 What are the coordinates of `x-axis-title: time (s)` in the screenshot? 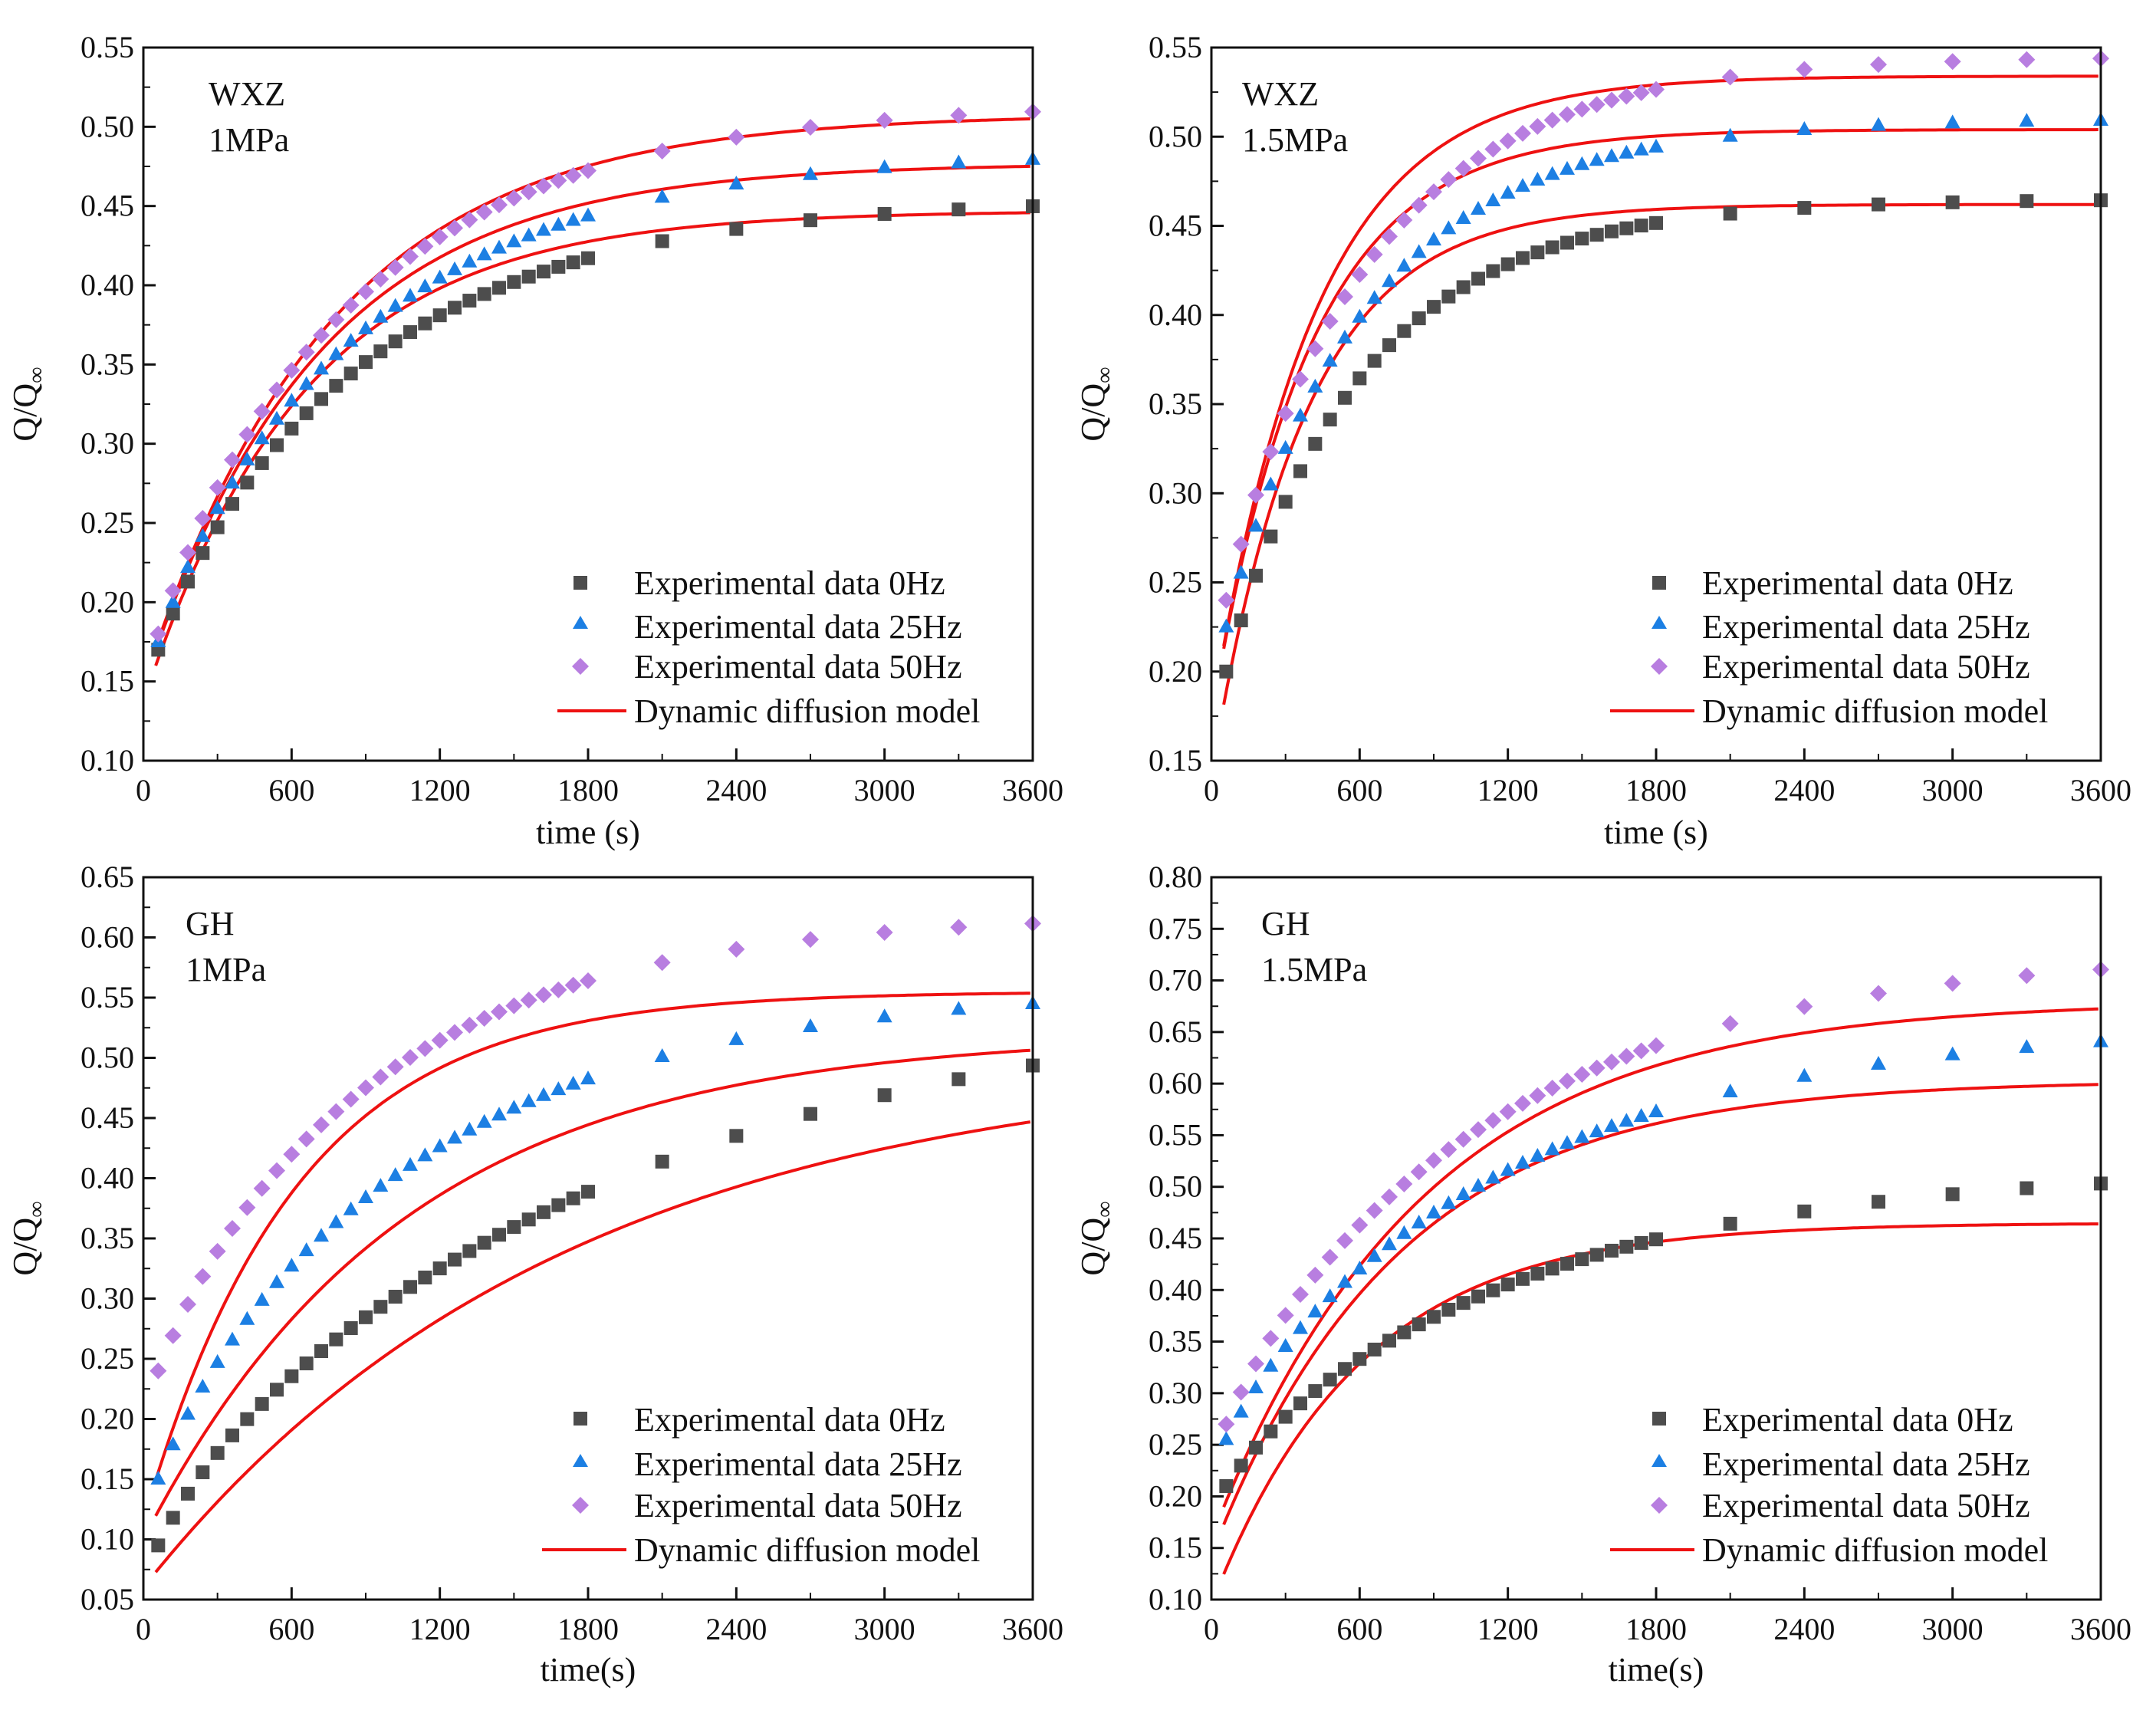 It's located at (588, 832).